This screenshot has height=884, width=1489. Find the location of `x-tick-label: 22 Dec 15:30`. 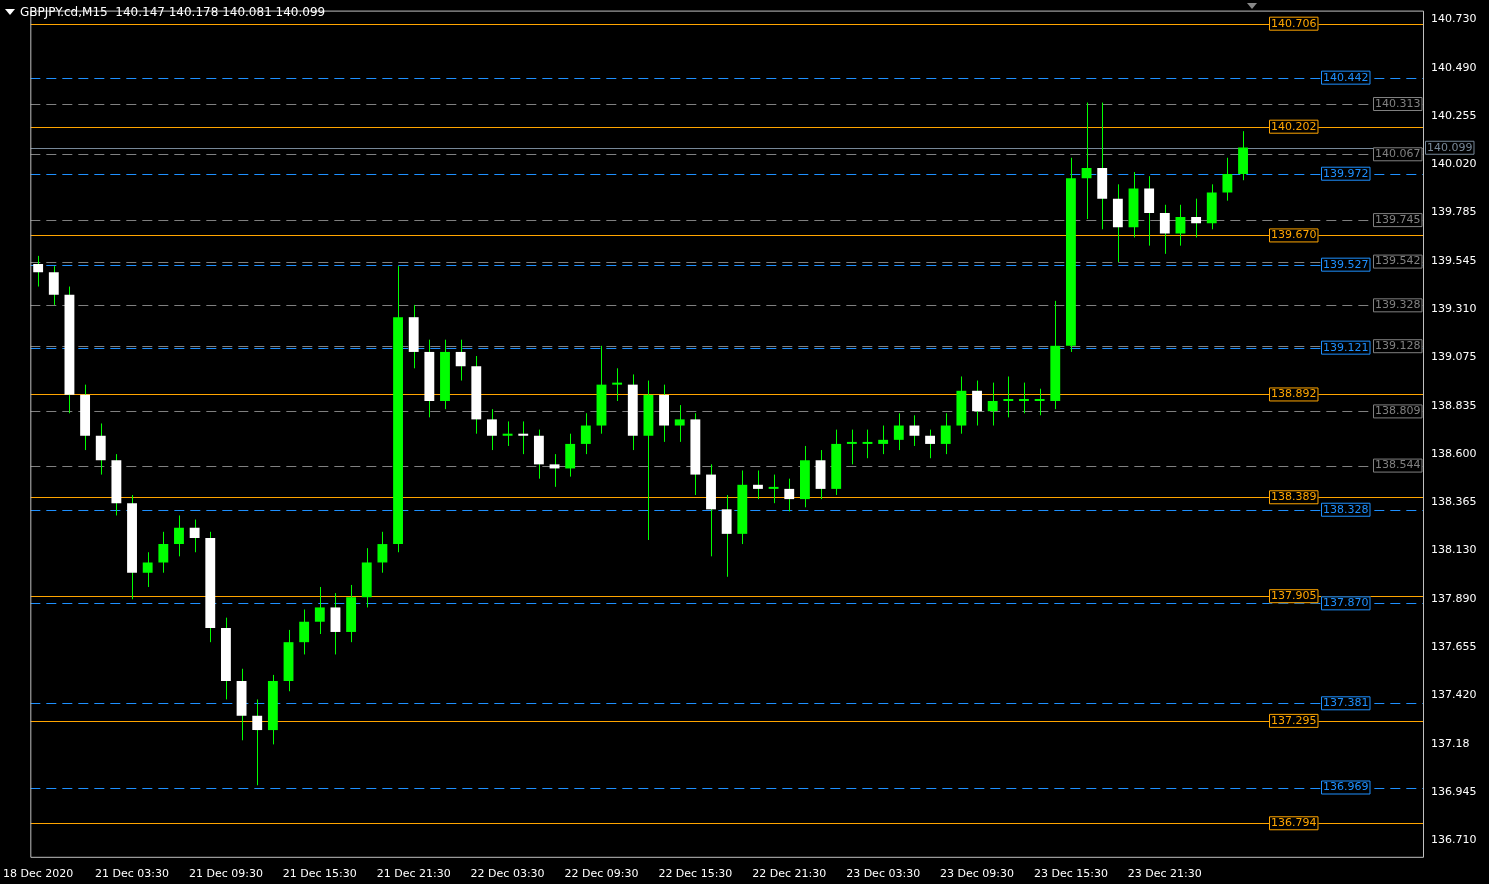

x-tick-label: 22 Dec 15:30 is located at coordinates (695, 874).